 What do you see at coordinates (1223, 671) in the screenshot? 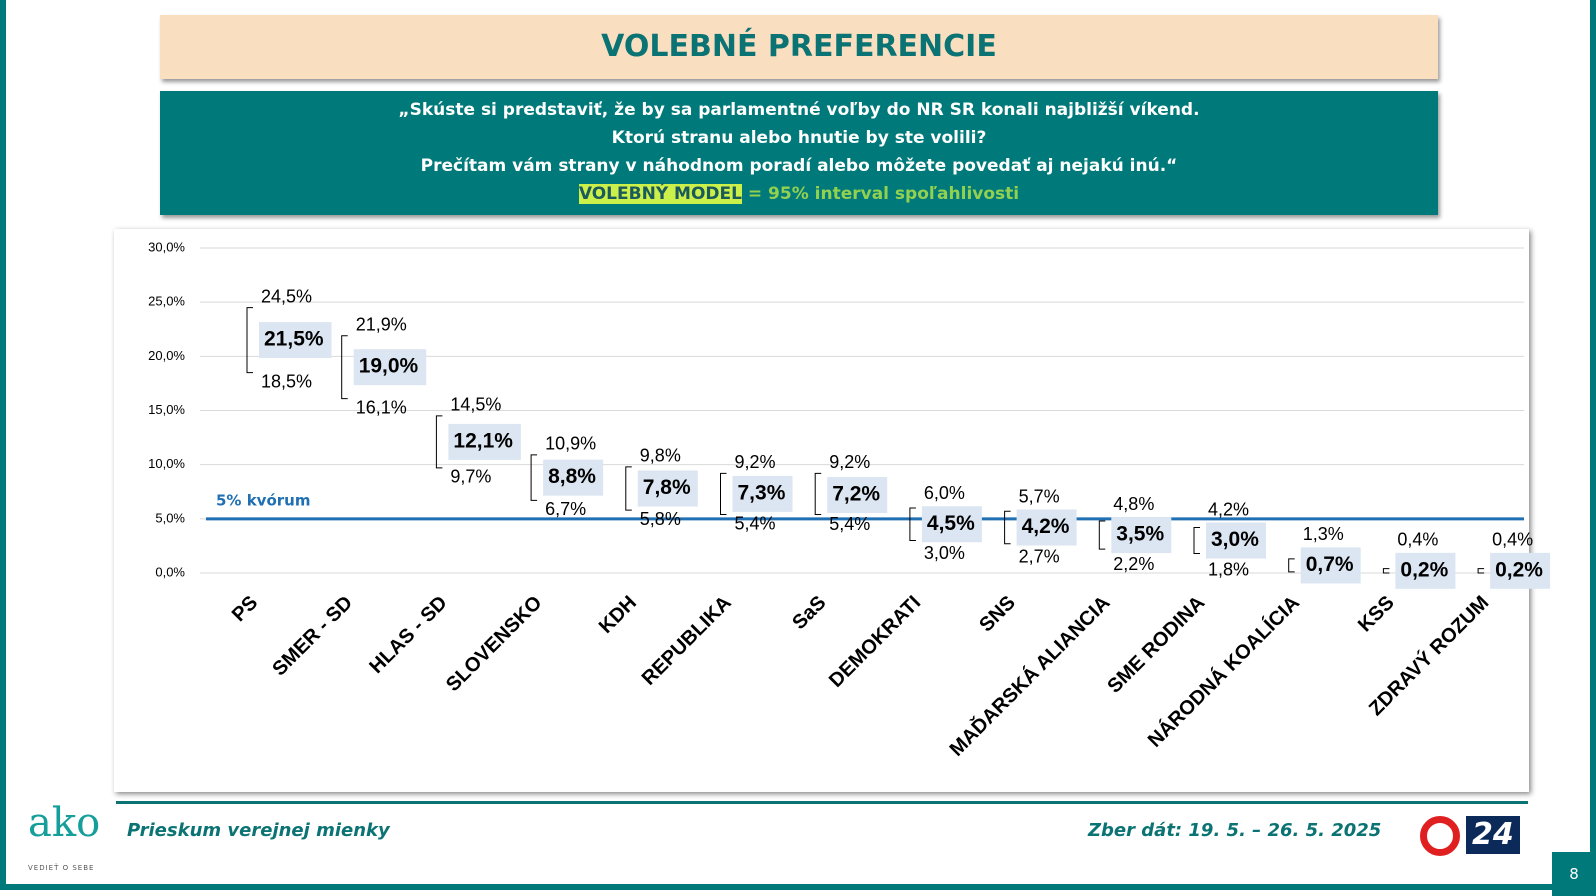
I see `x-tick-label: NÁRODNÁ KOALÍCIA` at bounding box center [1223, 671].